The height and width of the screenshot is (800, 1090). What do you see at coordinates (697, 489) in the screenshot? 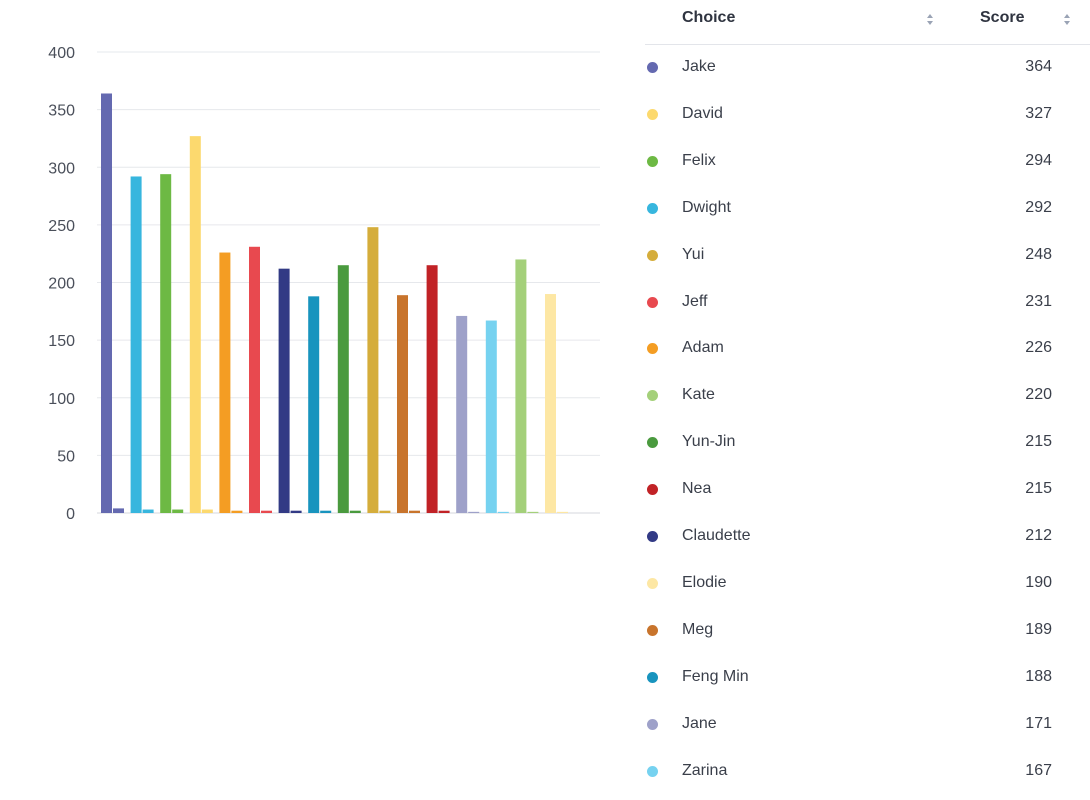
I see `choice-name: Nea` at bounding box center [697, 489].